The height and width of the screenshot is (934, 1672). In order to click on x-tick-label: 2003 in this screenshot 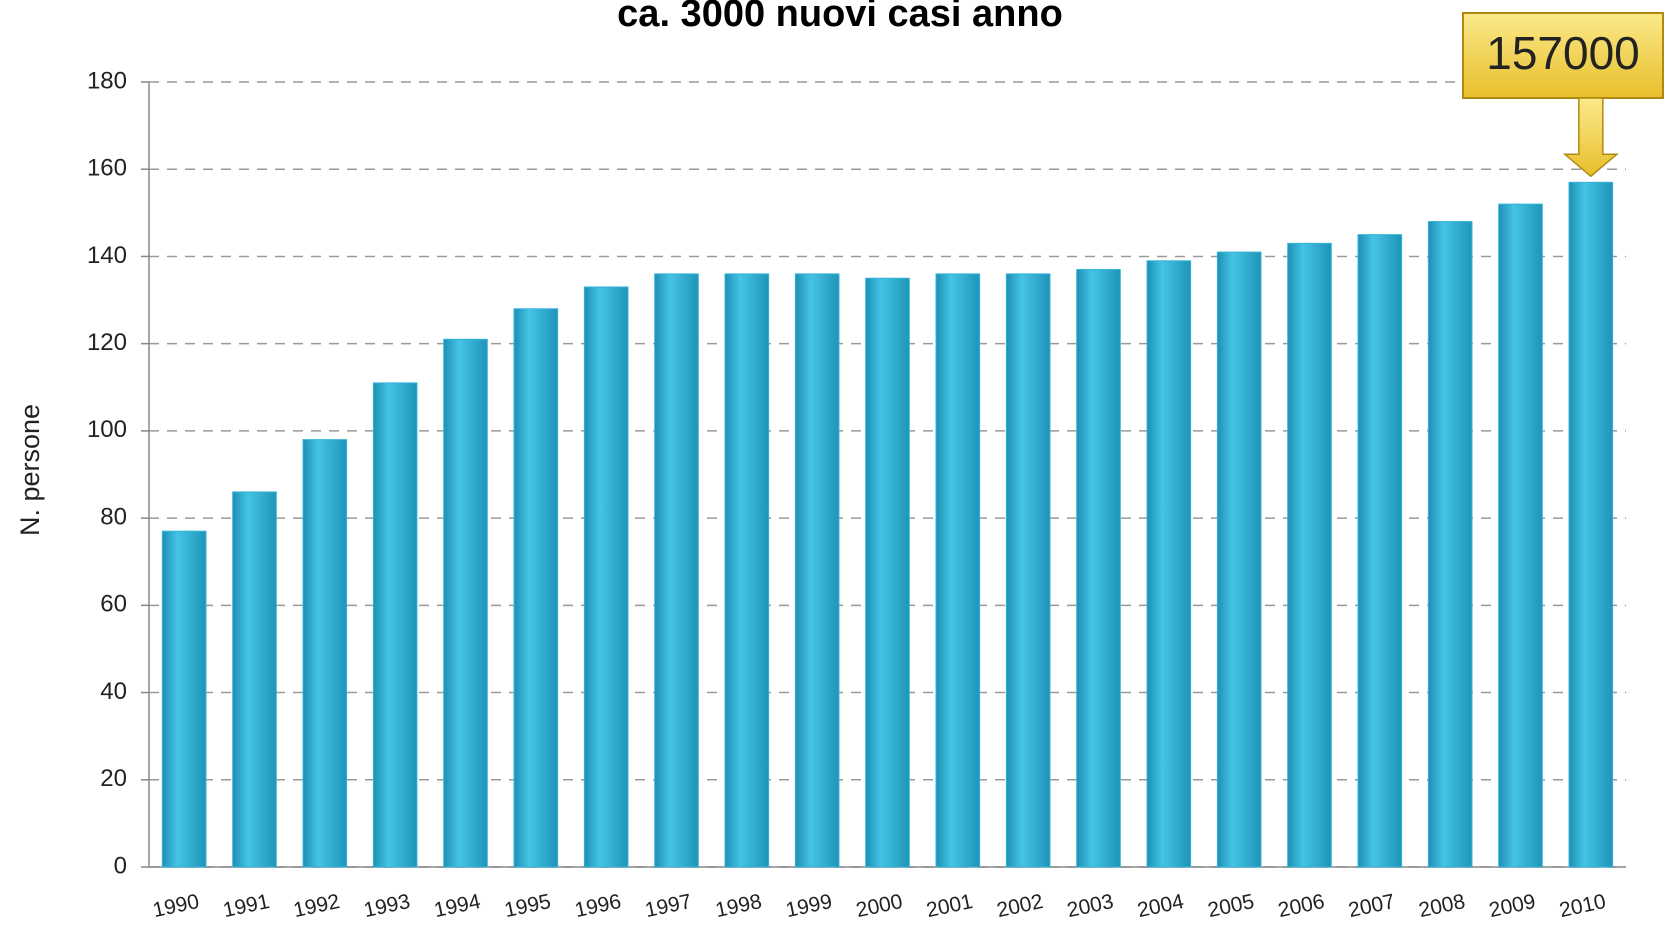, I will do `click(1090, 906)`.